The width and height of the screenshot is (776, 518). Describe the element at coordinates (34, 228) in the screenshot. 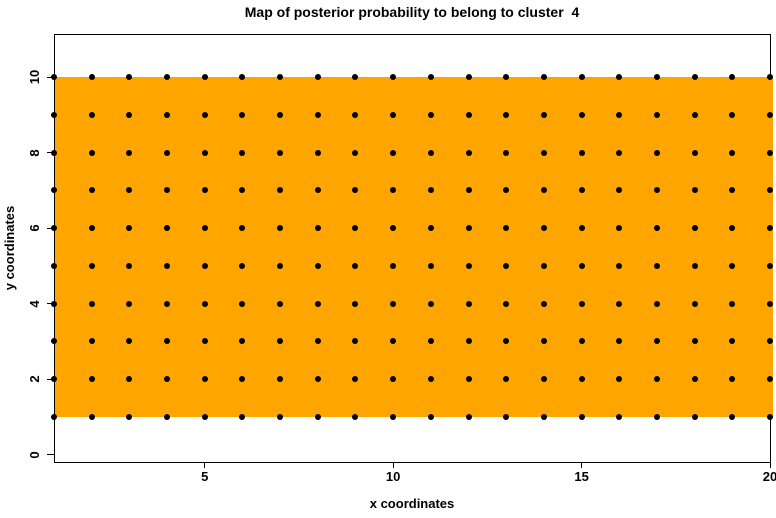

I see `y-tick-label: 6` at that location.